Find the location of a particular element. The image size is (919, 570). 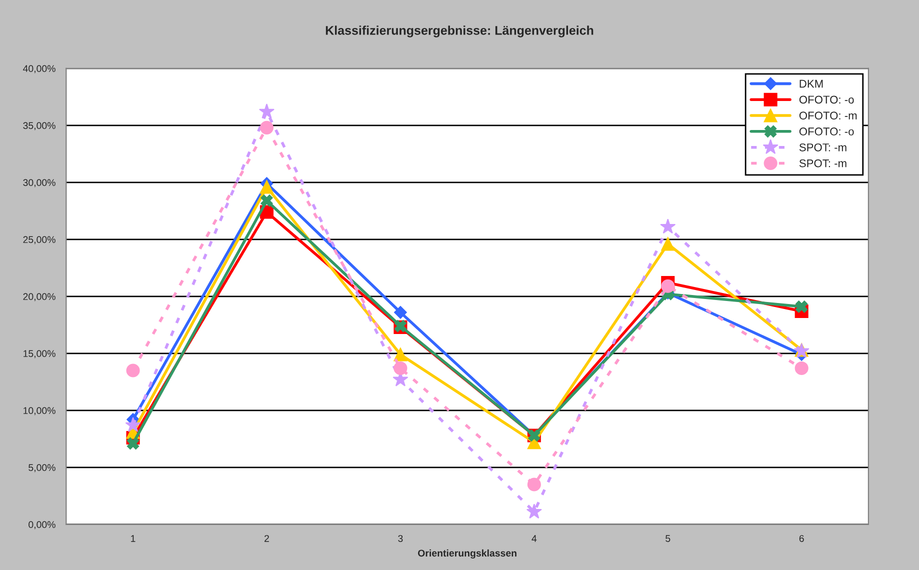

x-tick-label: 6 is located at coordinates (801, 538).